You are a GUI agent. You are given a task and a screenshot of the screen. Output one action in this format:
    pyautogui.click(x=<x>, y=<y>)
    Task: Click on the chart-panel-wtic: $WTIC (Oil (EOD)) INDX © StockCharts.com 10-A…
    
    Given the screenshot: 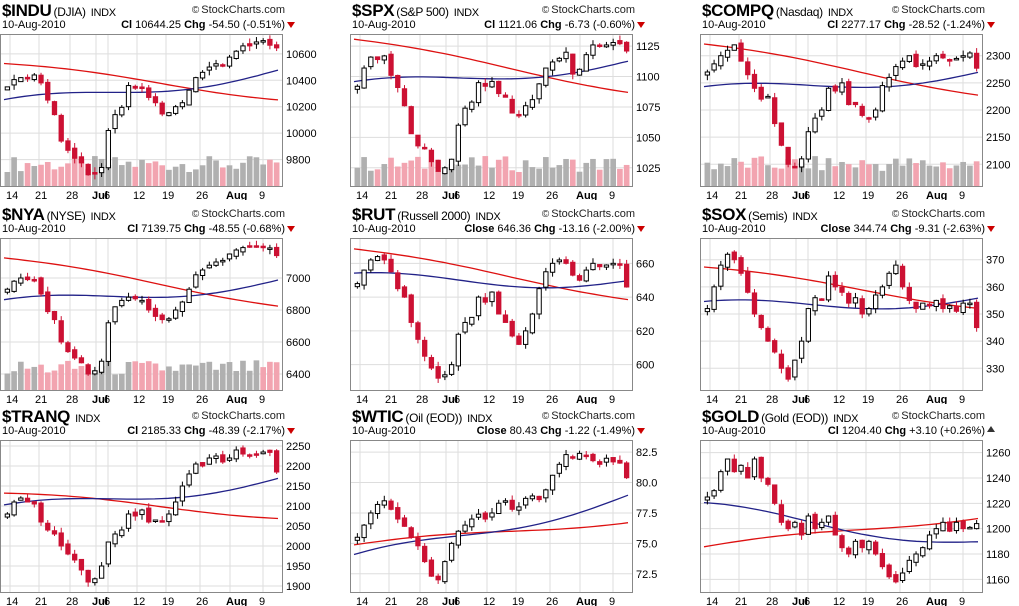 What is the action you would take?
    pyautogui.click(x=516, y=506)
    